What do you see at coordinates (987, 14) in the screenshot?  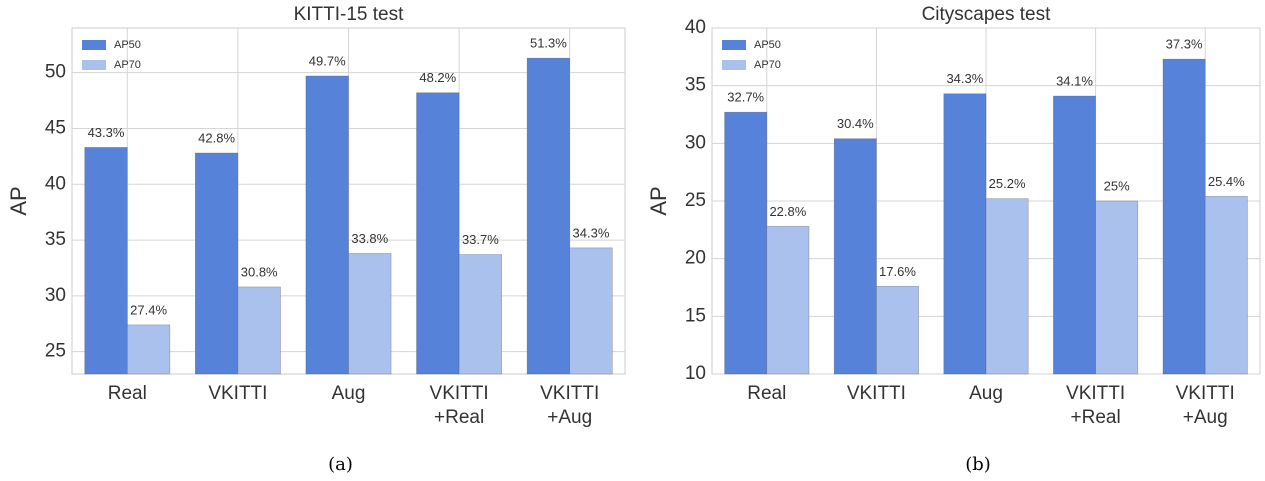 I see `chart-title: Cityscapes test` at bounding box center [987, 14].